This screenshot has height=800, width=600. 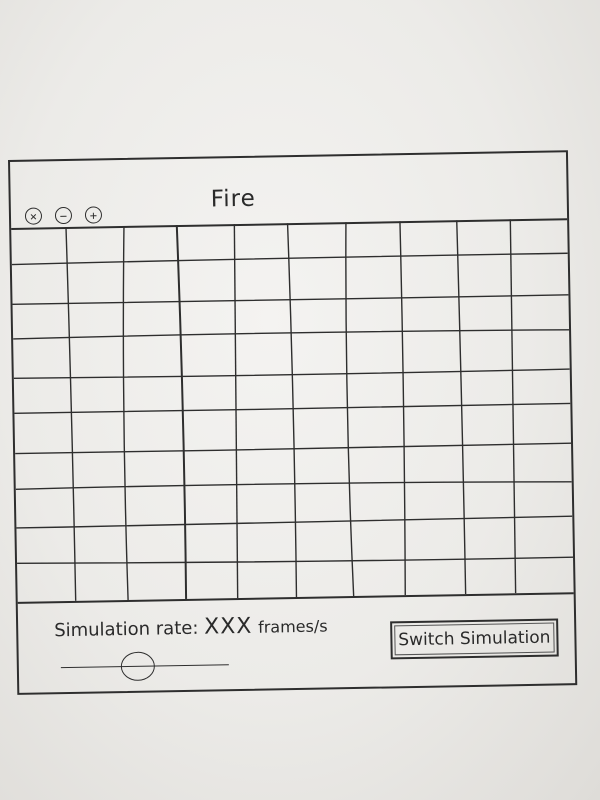 What do you see at coordinates (33, 216) in the screenshot?
I see `close-icon: ×` at bounding box center [33, 216].